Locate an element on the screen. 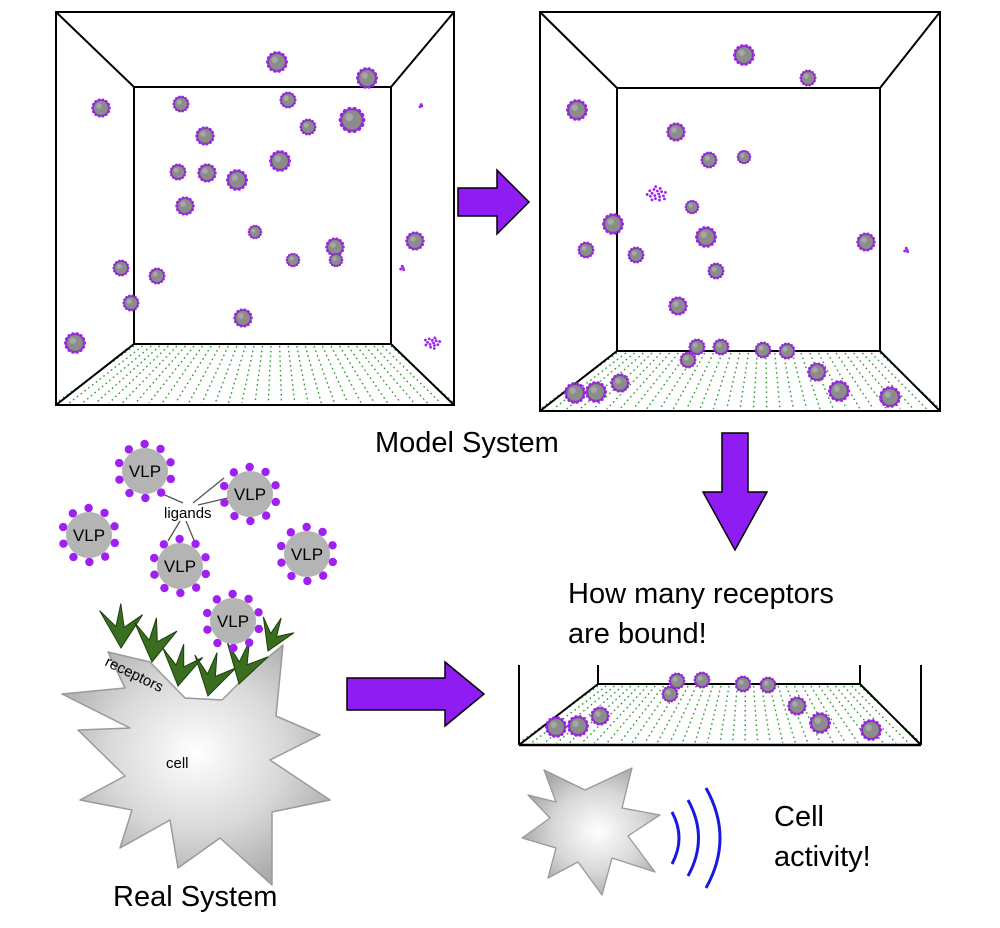 This screenshot has width=1000, height=928. vlp-particles is located at coordinates (737, 226).